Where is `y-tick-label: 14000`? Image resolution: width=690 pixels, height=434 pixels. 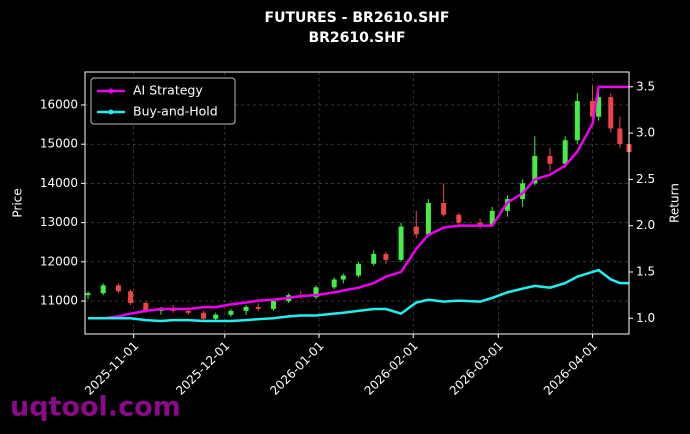
y-tick-label: 14000 is located at coordinates (59, 183).